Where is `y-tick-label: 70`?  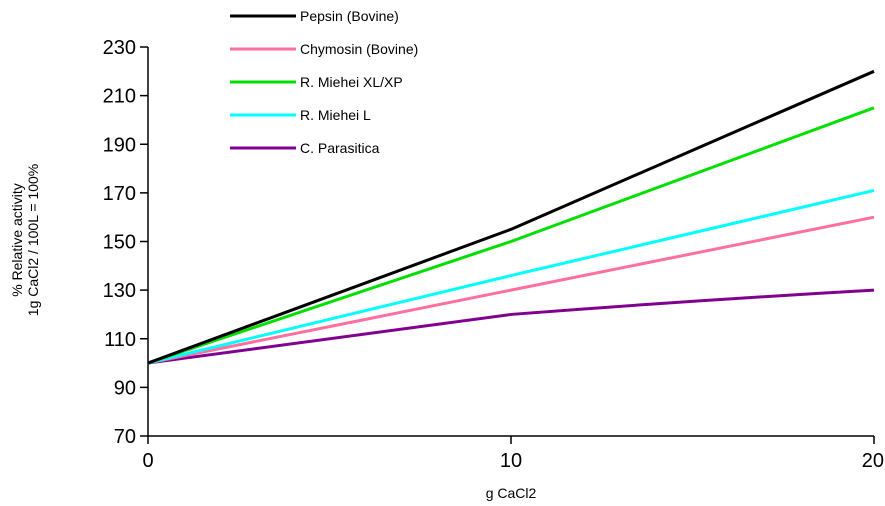
y-tick-label: 70 is located at coordinates (125, 437).